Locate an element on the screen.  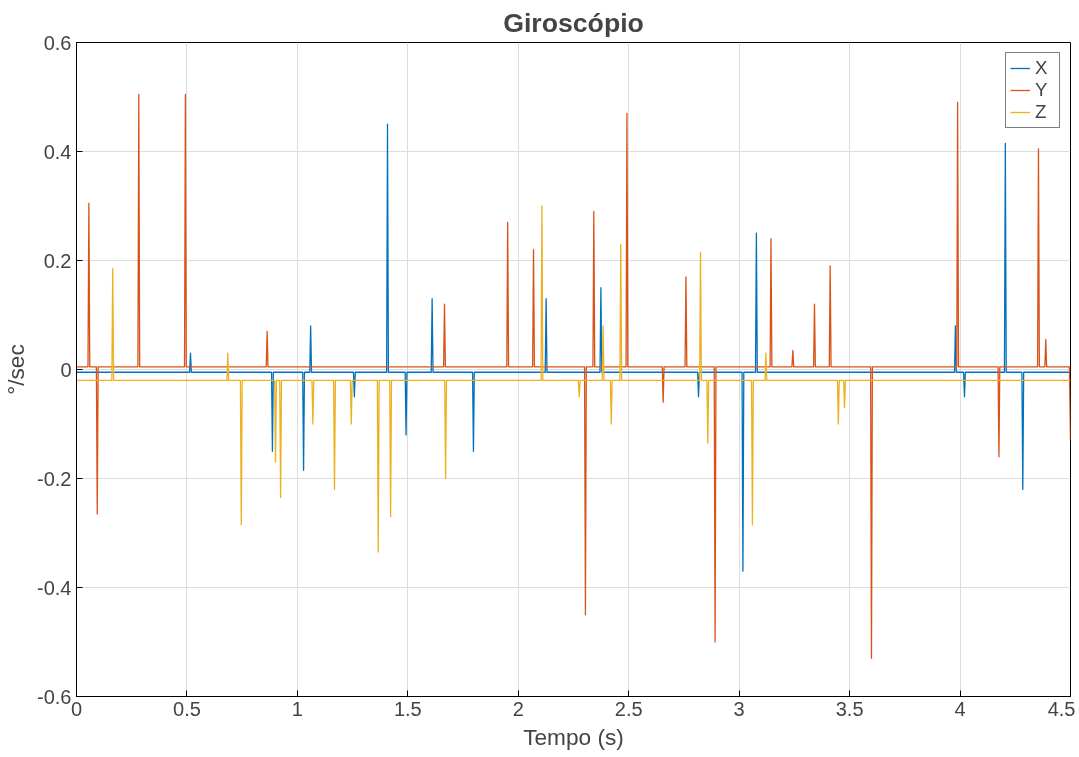
x-tick-label: 3.5 is located at coordinates (849, 708).